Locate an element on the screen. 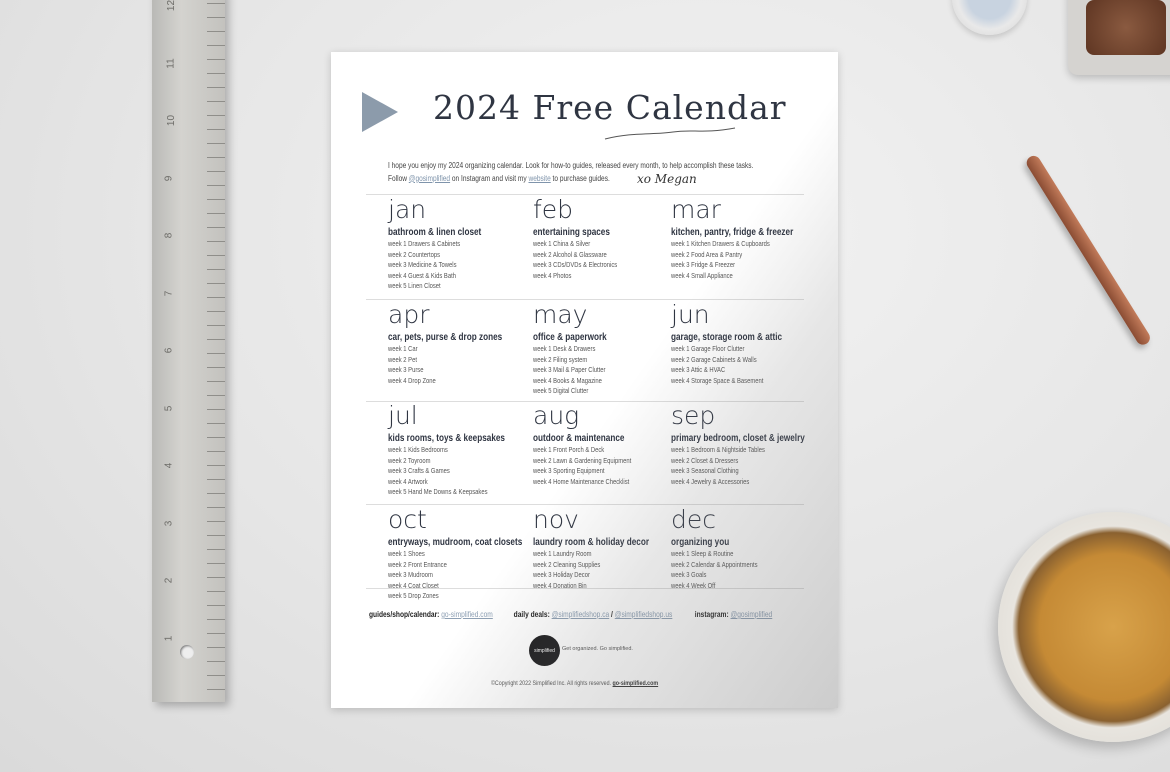 This screenshot has width=1170, height=772. week-task: week 1 Front Porch & Deck is located at coordinates (569, 449).